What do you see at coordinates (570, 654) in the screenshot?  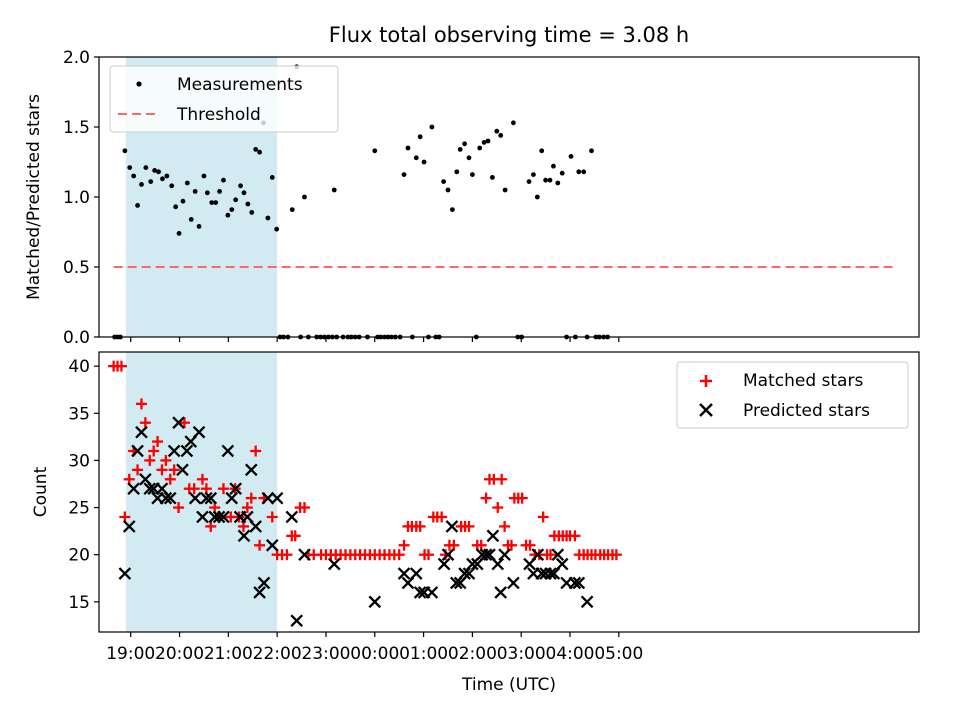 I see `x-tick-label: 04:00` at bounding box center [570, 654].